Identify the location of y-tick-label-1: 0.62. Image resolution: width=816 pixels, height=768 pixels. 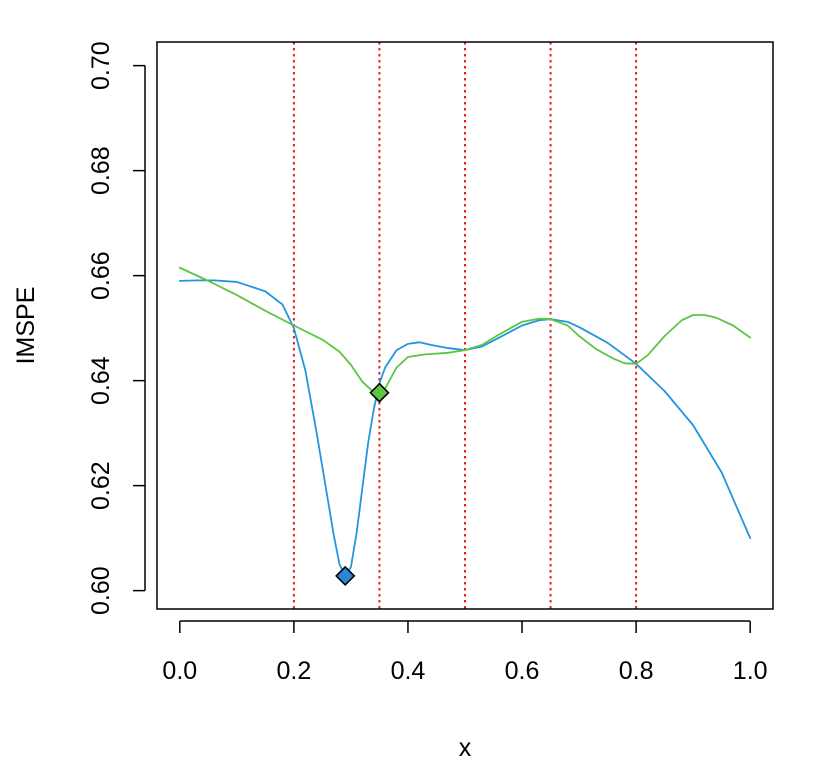
(101, 485).